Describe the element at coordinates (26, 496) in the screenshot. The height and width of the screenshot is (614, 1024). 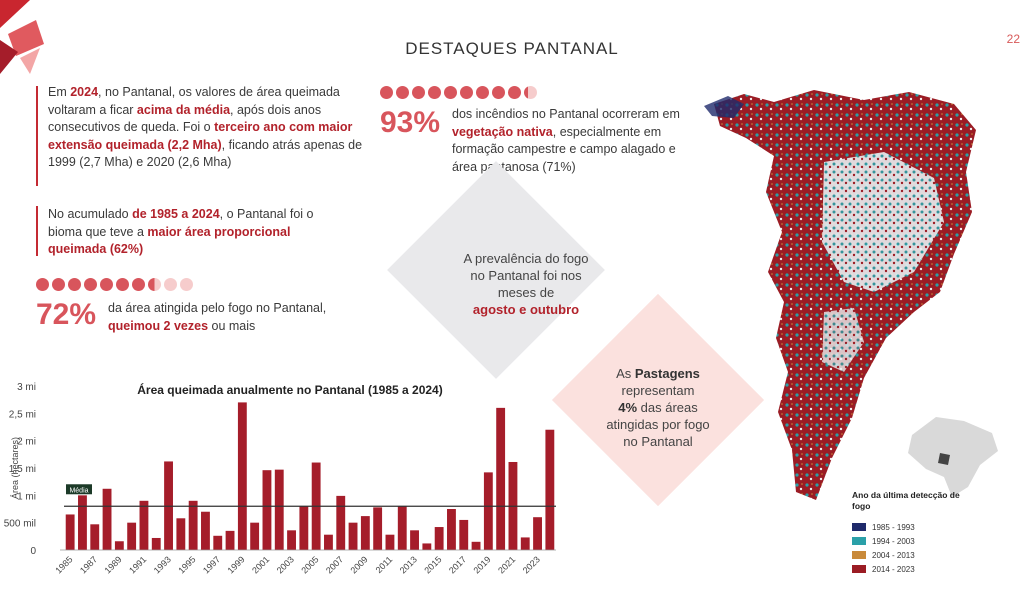
I see `y-tick-label: 1 mi` at that location.